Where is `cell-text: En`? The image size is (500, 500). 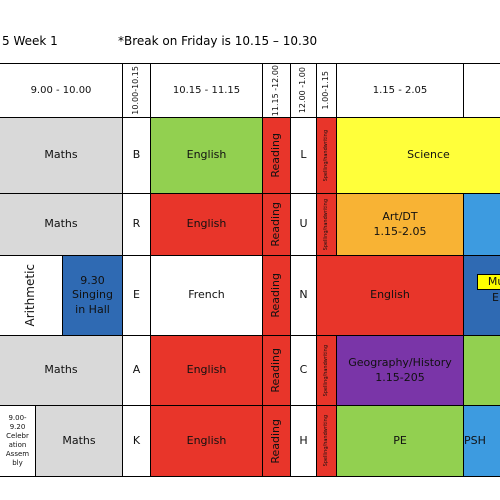 cell-text: En is located at coordinates (496, 298).